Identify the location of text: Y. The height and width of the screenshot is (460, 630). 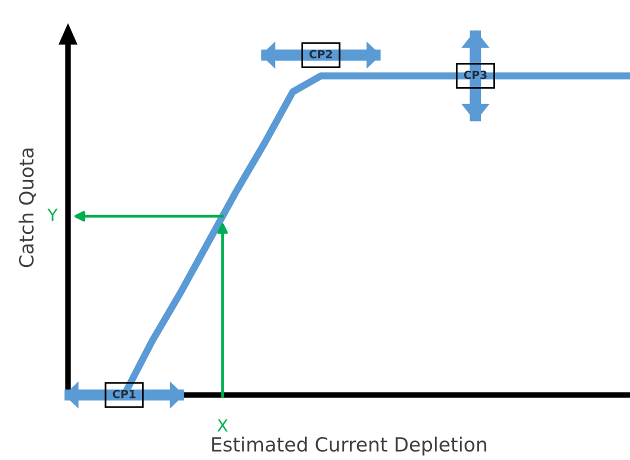
(52, 214).